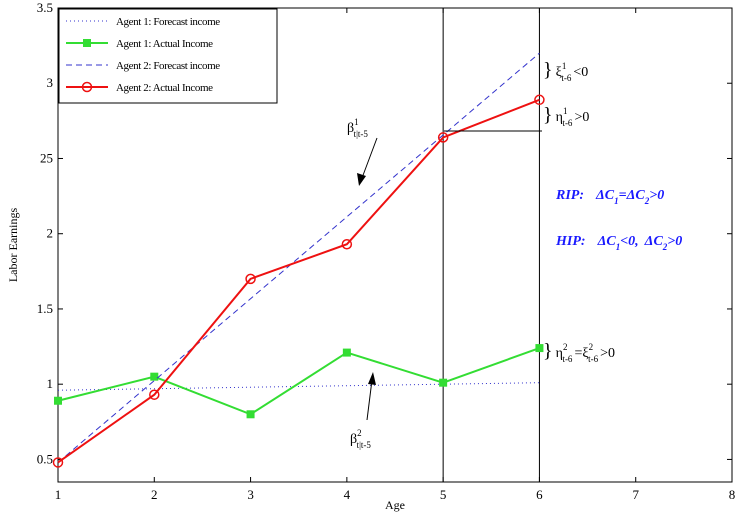 This screenshot has width=735, height=521. Describe the element at coordinates (13, 245) in the screenshot. I see `y-axis-title: Labor Earnings` at that location.